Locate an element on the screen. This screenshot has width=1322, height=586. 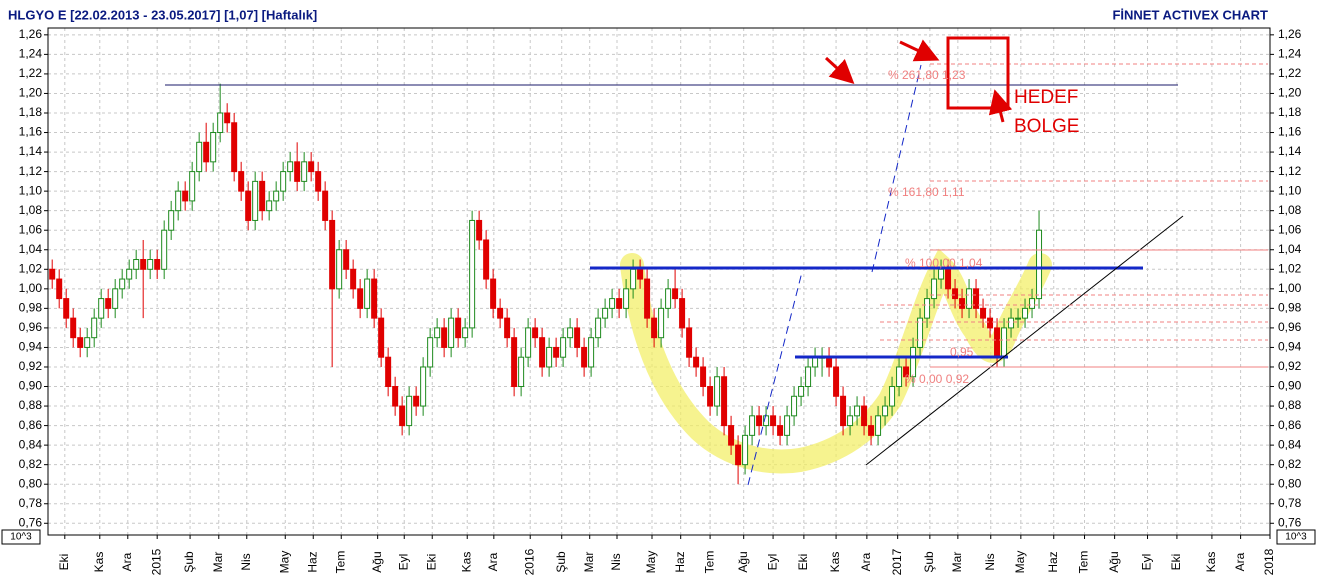
y2-tick-label: 0,82 is located at coordinates (1290, 464).